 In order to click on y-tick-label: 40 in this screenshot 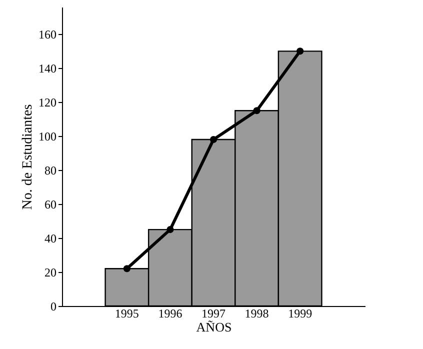, I will do `click(50, 239)`.